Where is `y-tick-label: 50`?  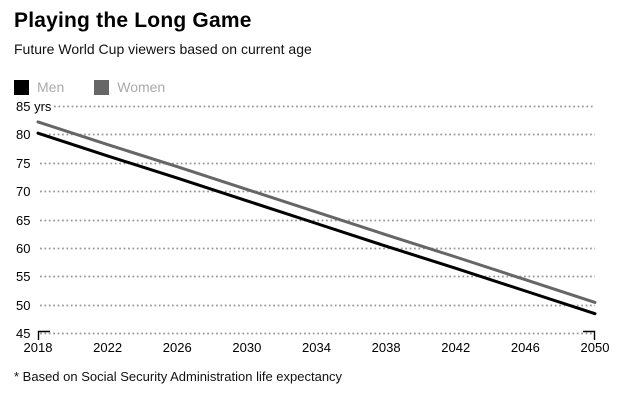 y-tick-label: 50 is located at coordinates (23, 305).